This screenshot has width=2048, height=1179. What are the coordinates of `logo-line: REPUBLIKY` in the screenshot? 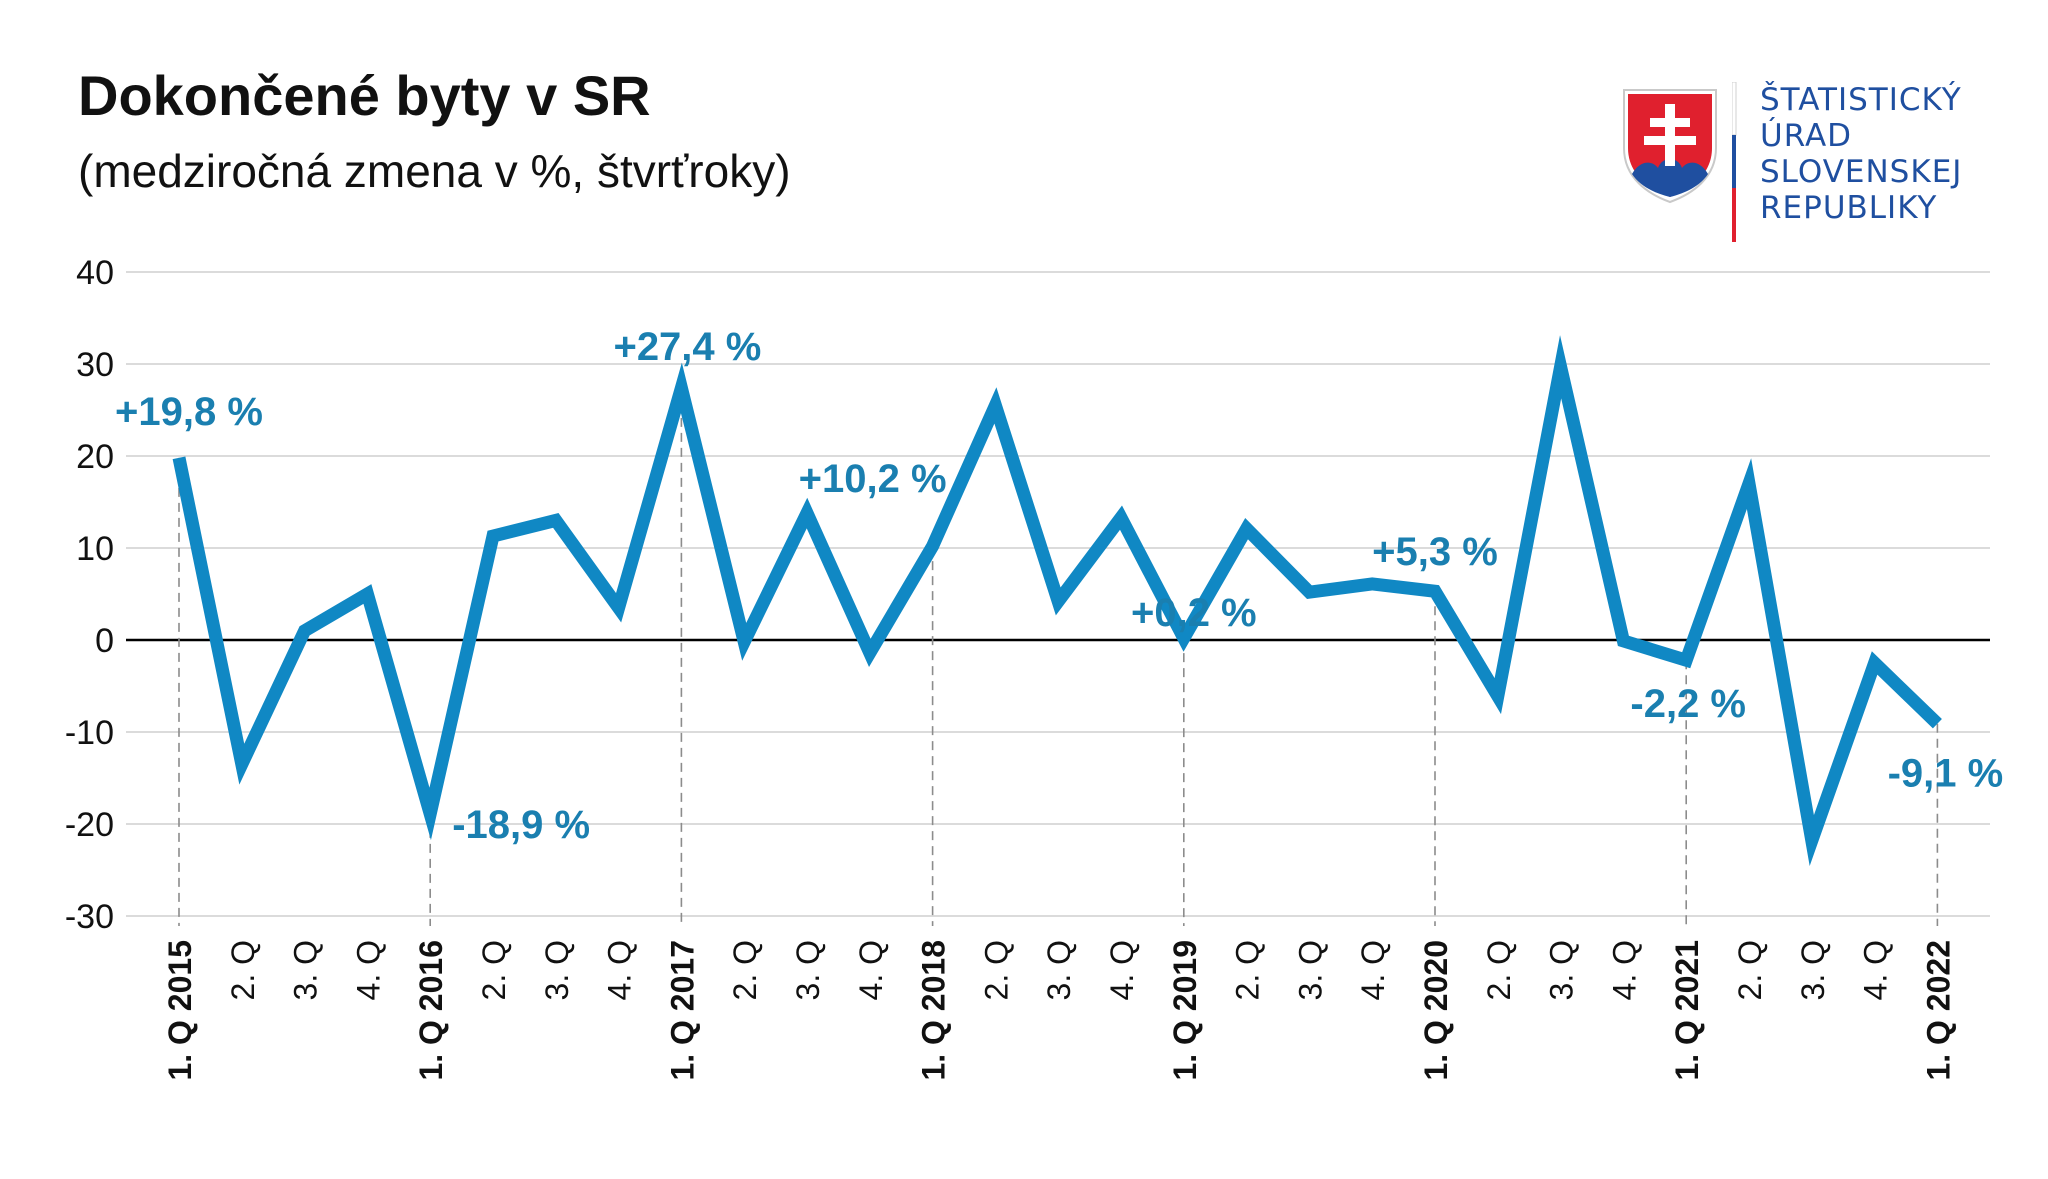 It's located at (1849, 208).